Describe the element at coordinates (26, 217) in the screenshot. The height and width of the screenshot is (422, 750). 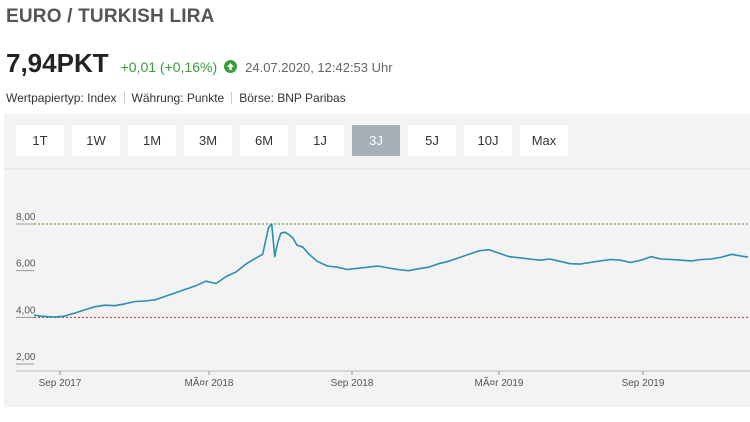
I see `y-tick-label: 8,00` at that location.